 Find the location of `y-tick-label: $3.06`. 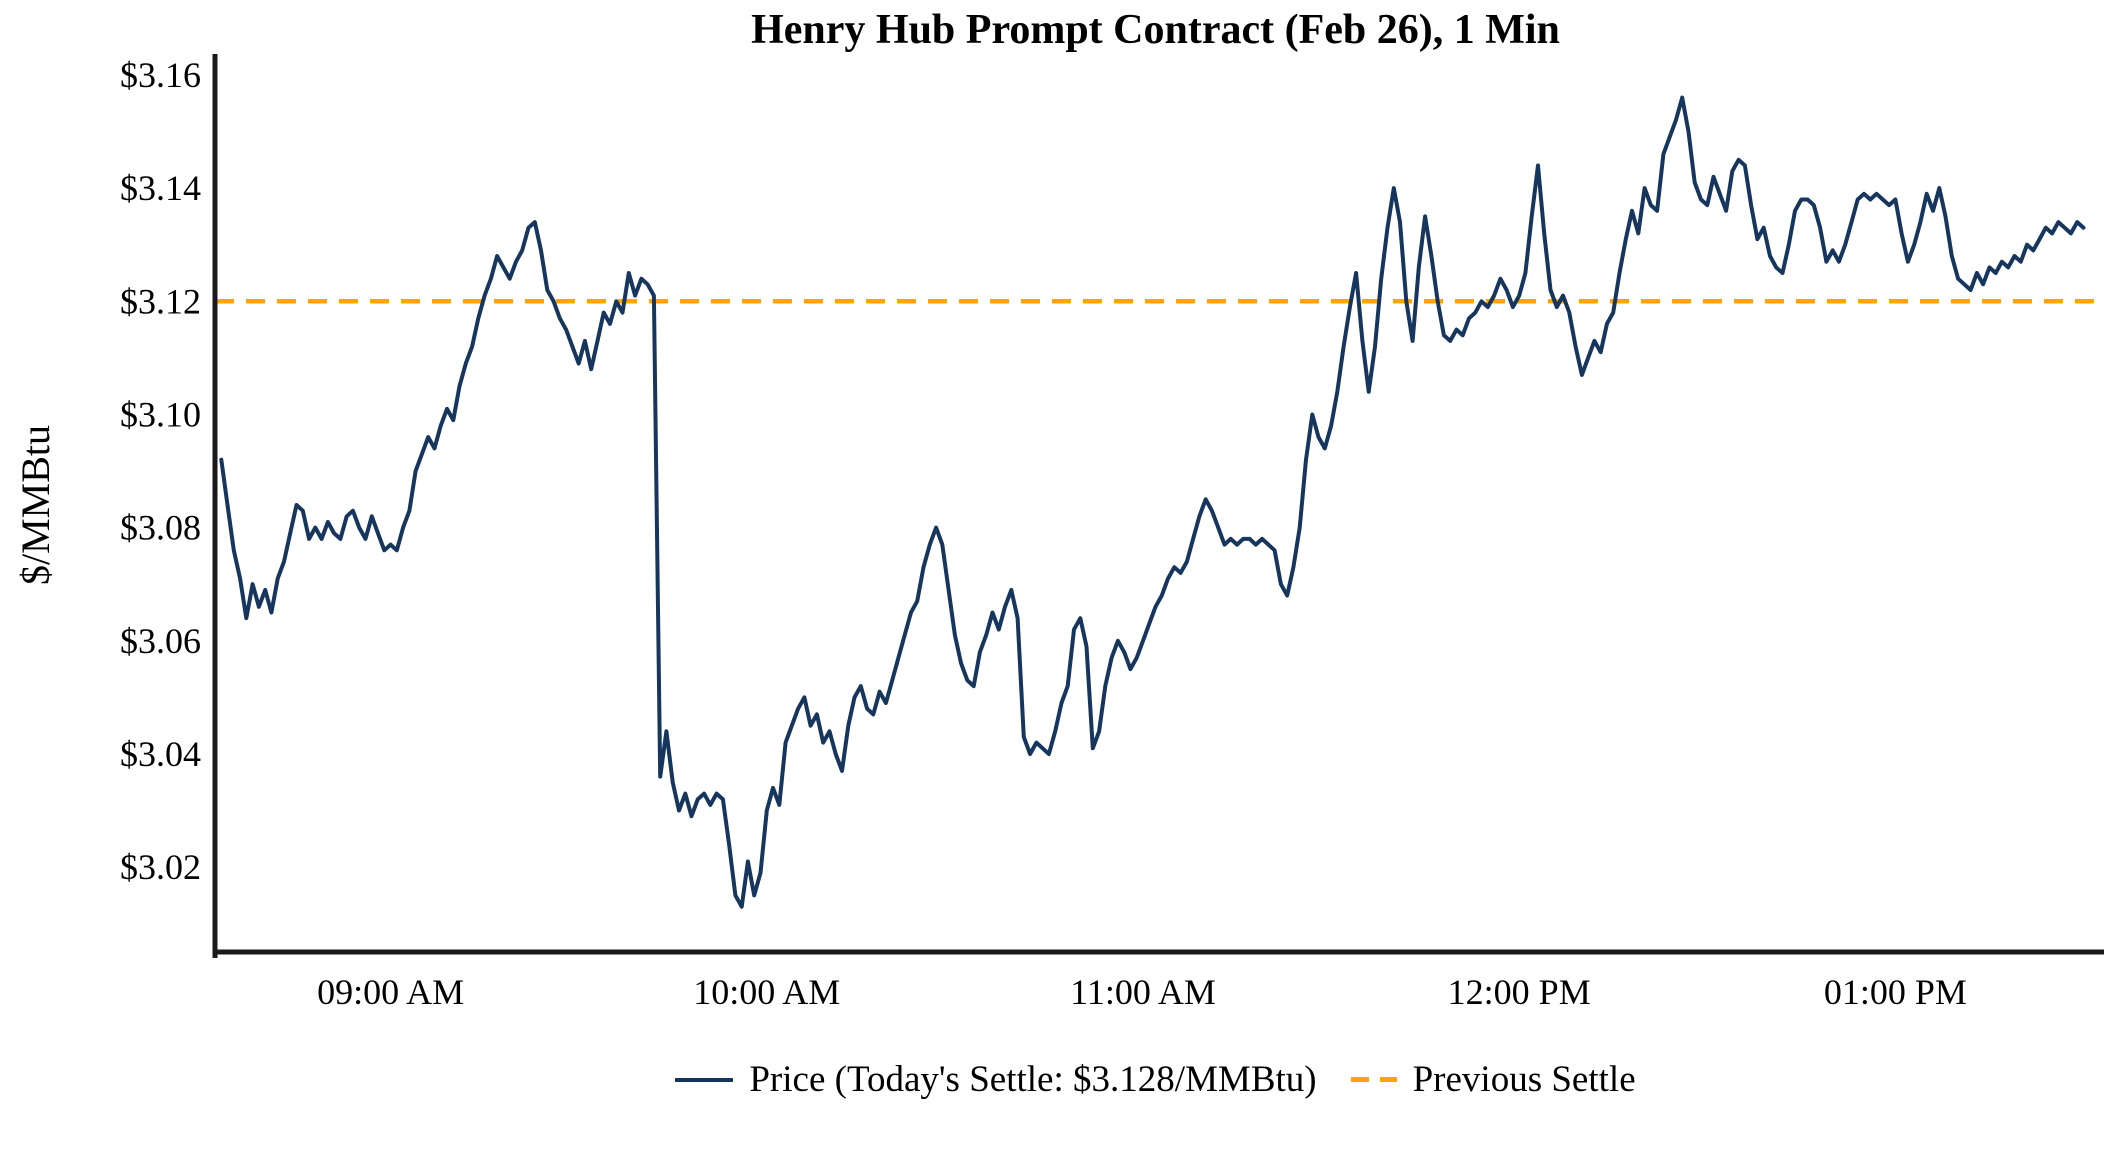

y-tick-label: $3.06 is located at coordinates (160, 641).